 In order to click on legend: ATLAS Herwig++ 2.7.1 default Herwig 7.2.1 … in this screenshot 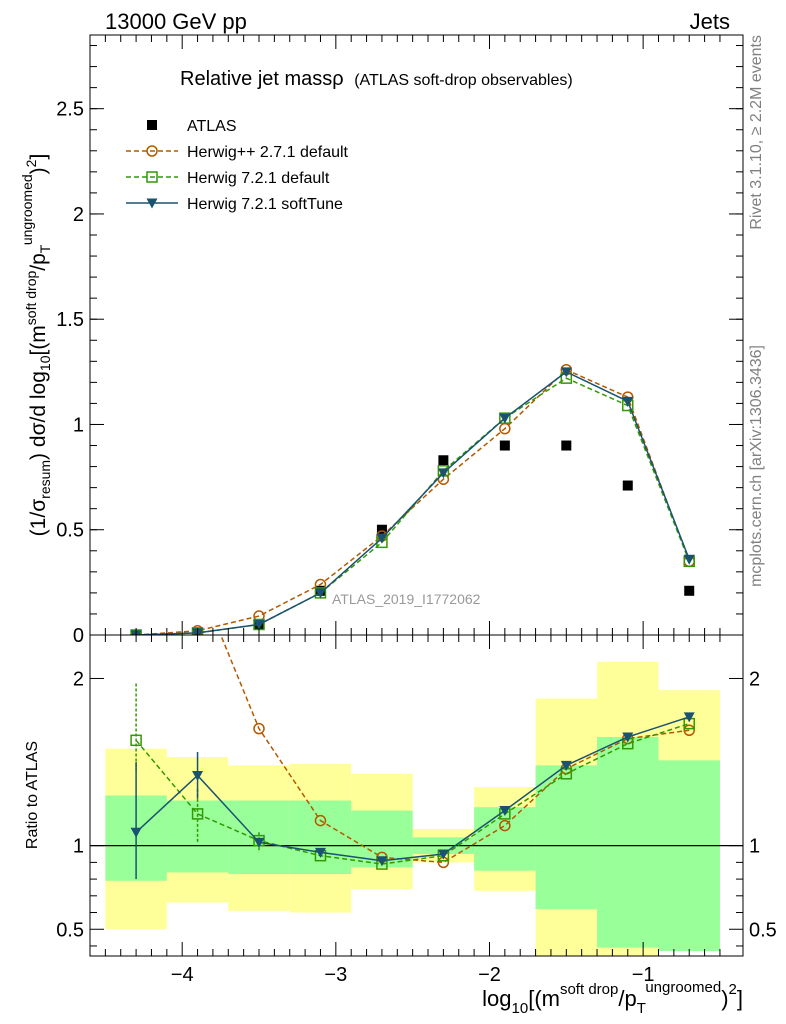, I will do `click(237, 165)`.